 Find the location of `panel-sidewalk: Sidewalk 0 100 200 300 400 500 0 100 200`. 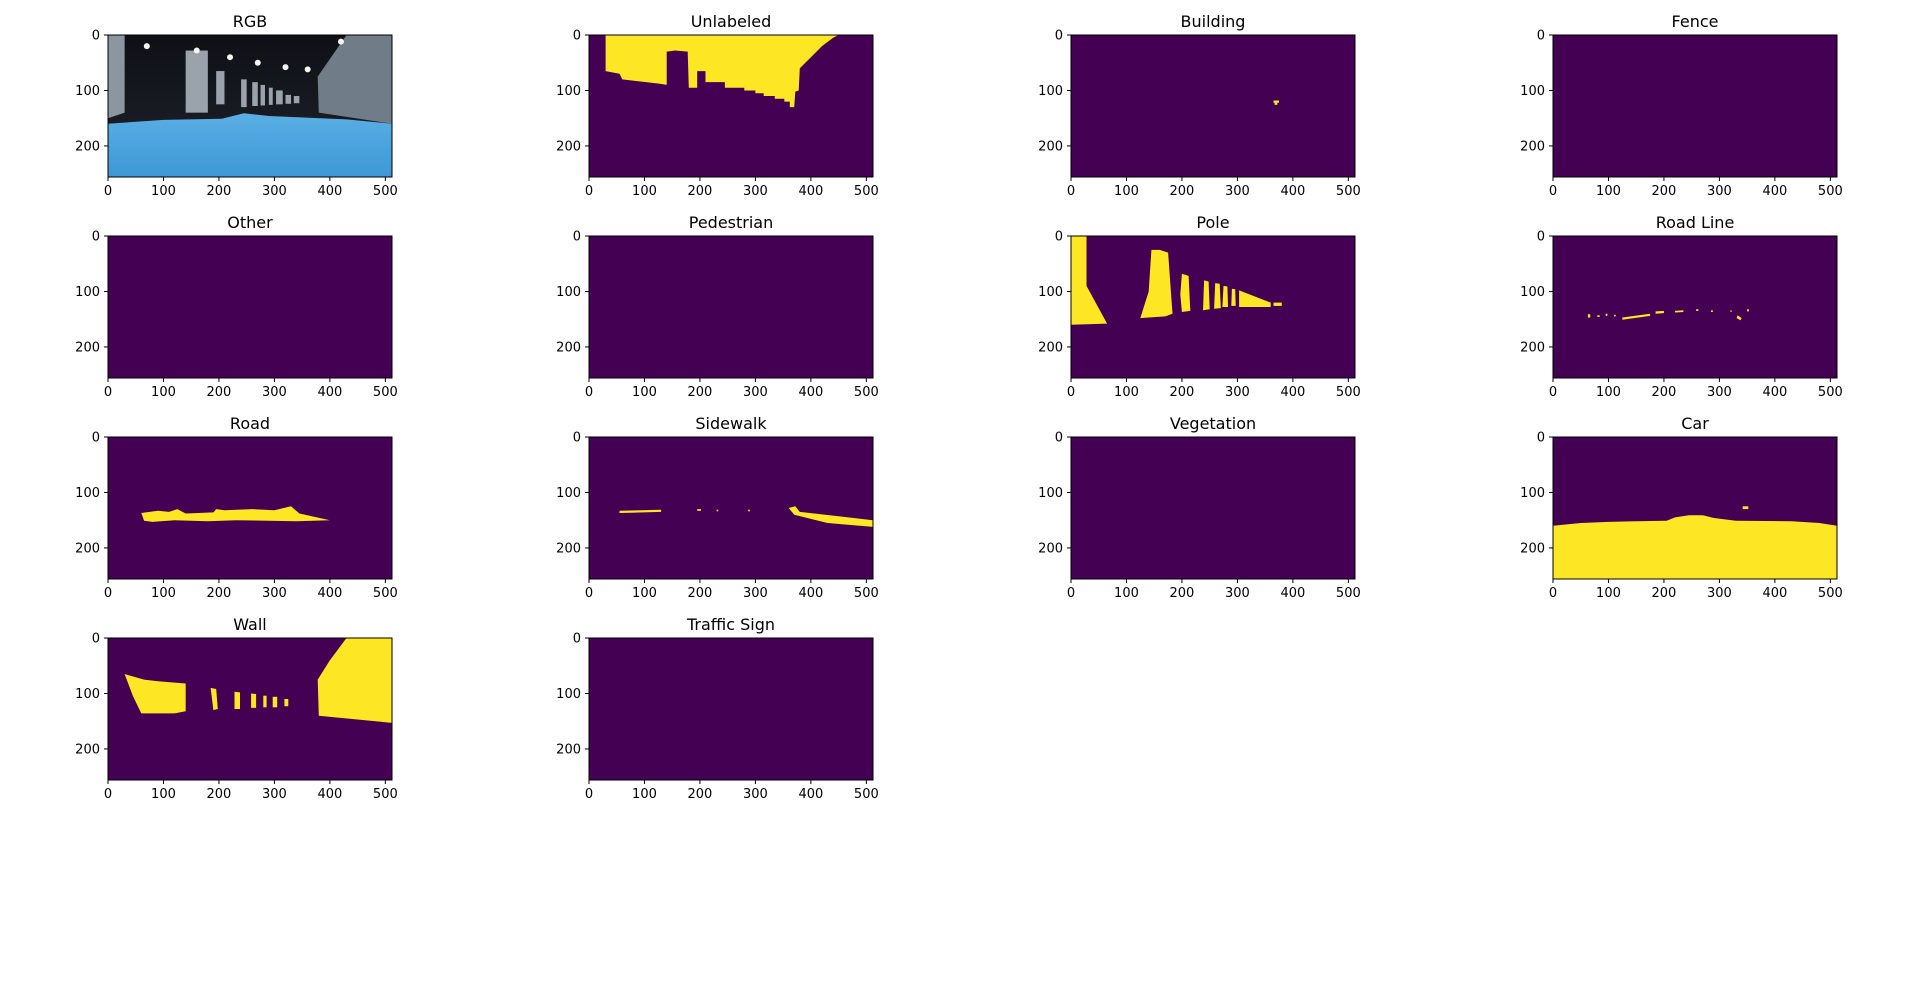

panel-sidewalk: Sidewalk 0 100 200 300 400 500 0 100 200 is located at coordinates (714, 506).